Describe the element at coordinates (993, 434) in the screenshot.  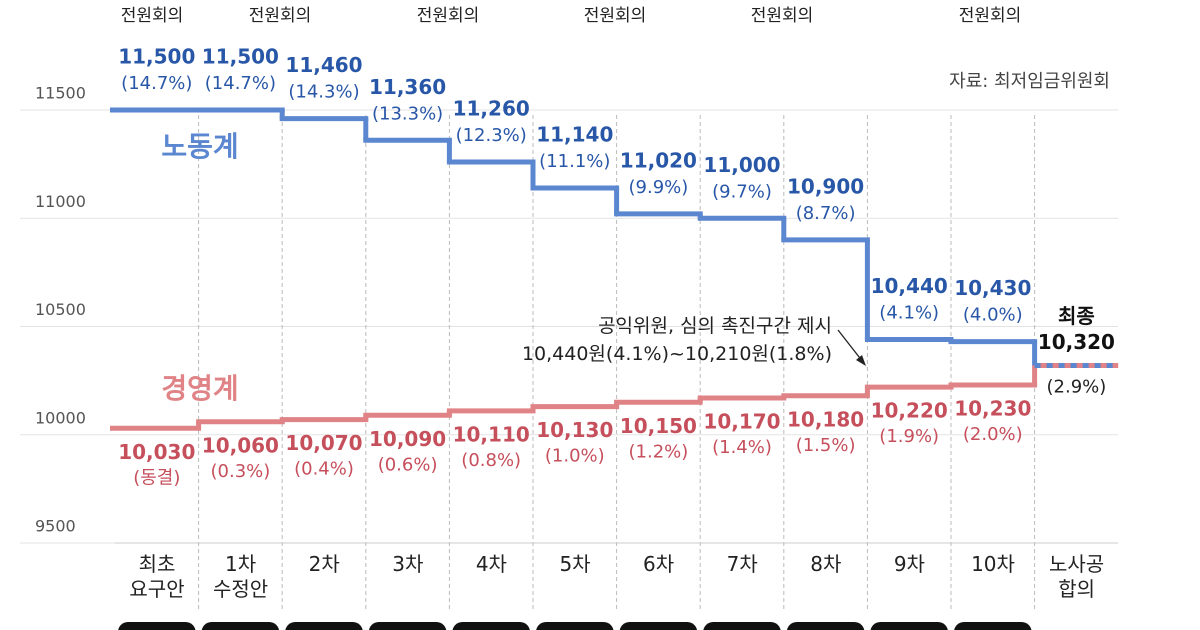
I see `pct-label: (2.0%)` at that location.